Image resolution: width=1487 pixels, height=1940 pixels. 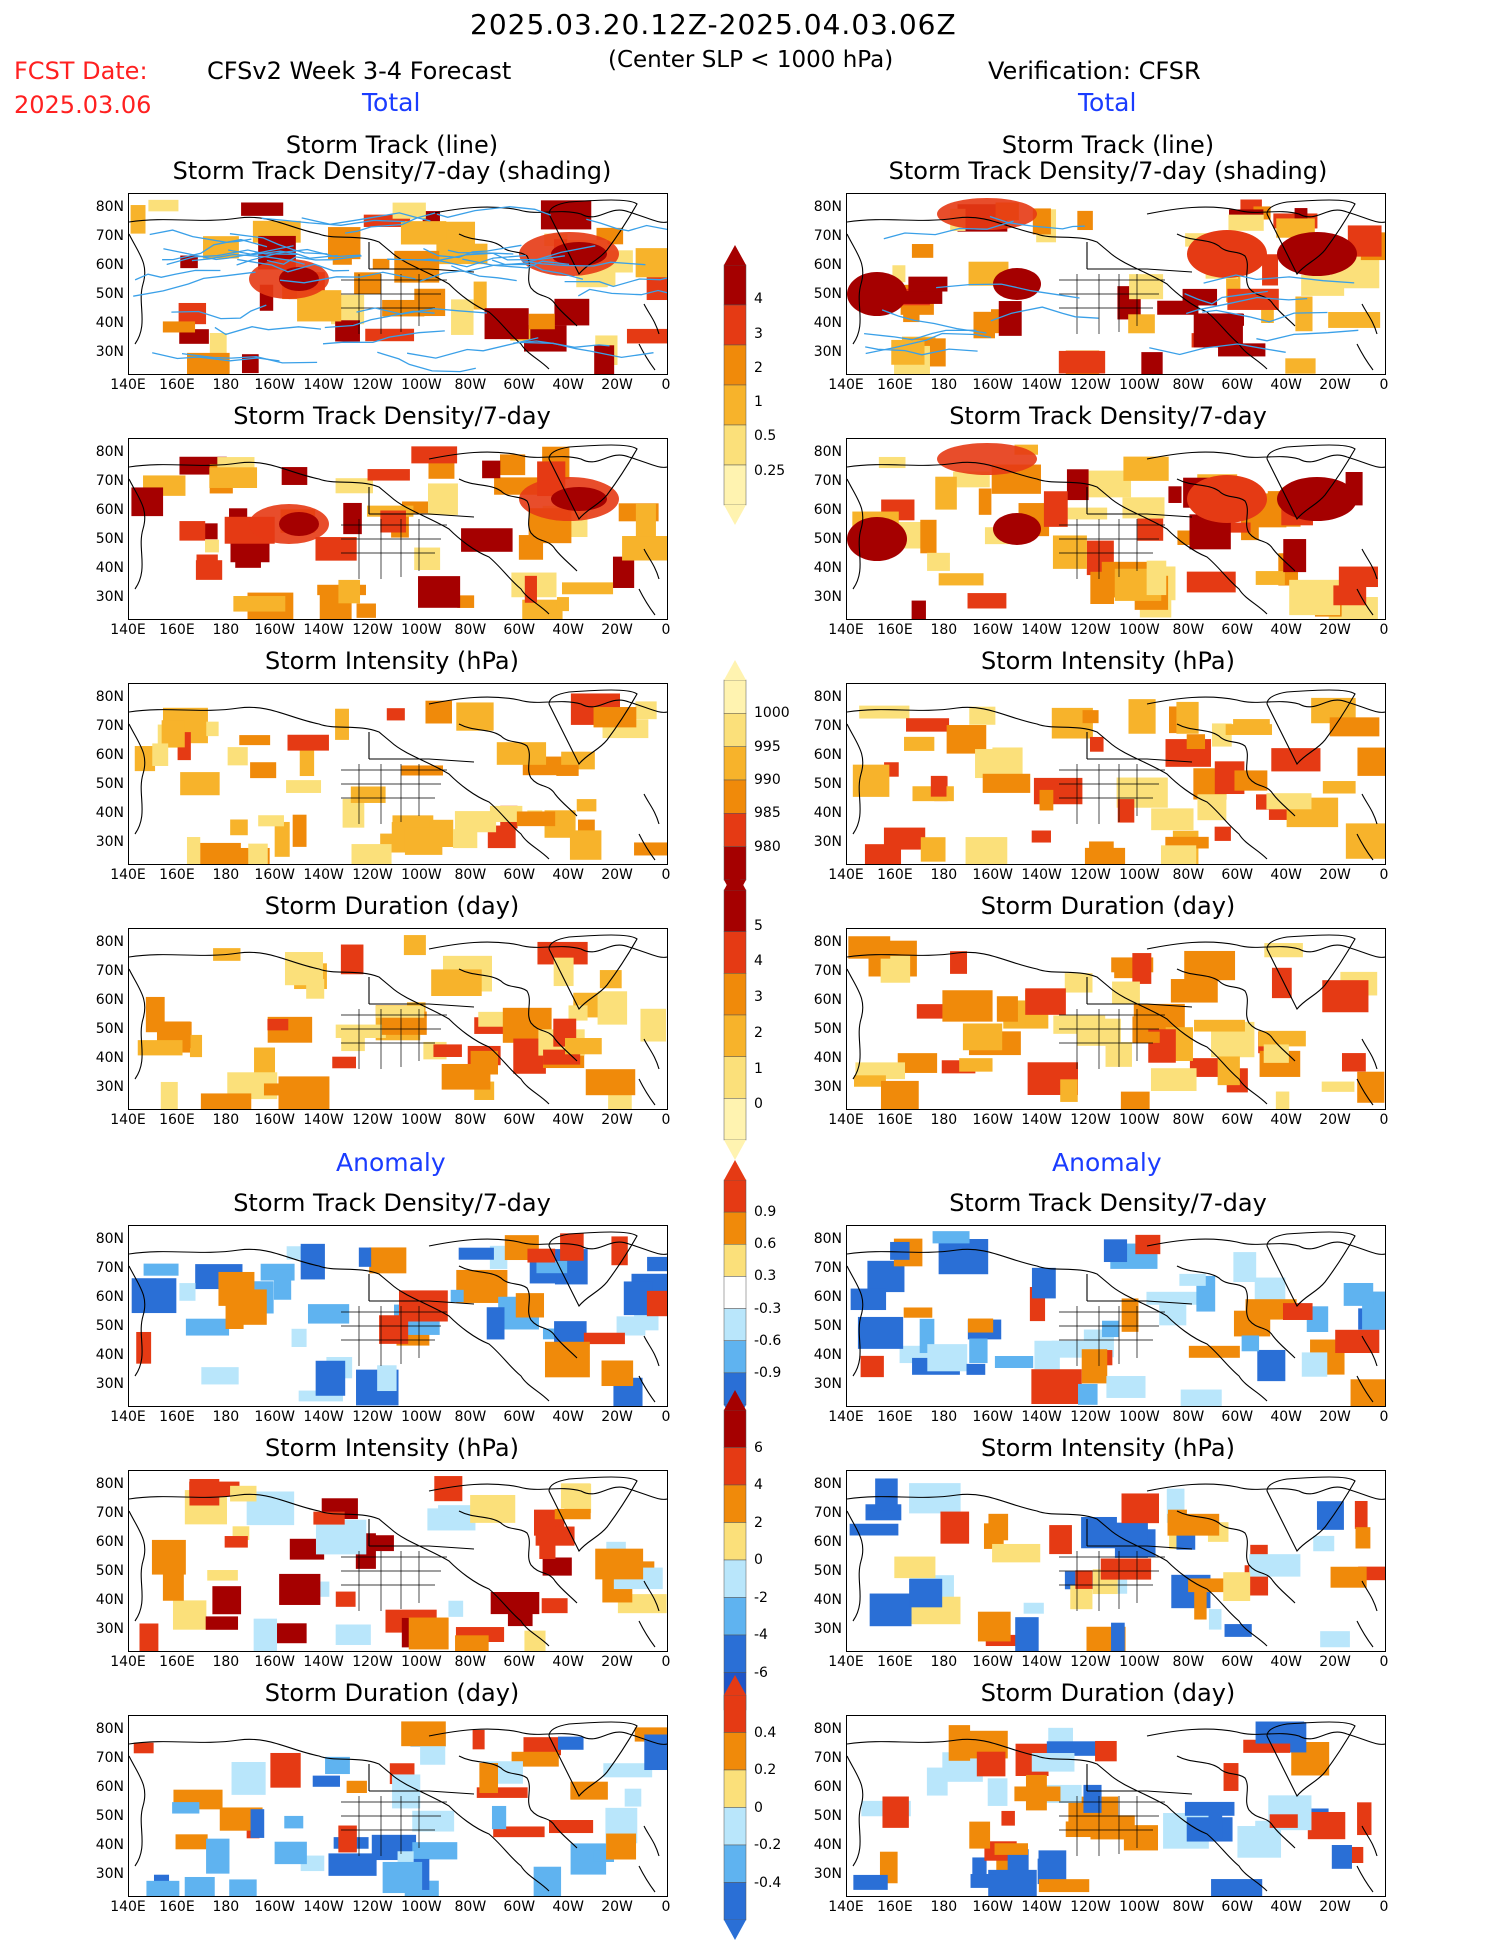 I want to click on colorbar-tick-label: -0.3, so click(x=768, y=1308).